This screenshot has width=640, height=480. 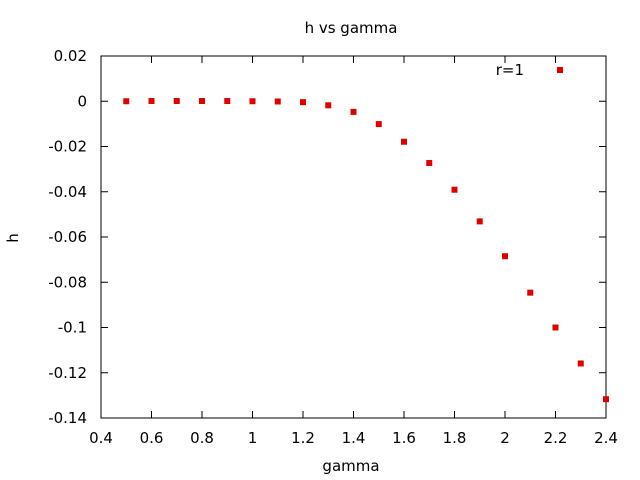 What do you see at coordinates (67, 282) in the screenshot?
I see `y-tick-label: -0.08` at bounding box center [67, 282].